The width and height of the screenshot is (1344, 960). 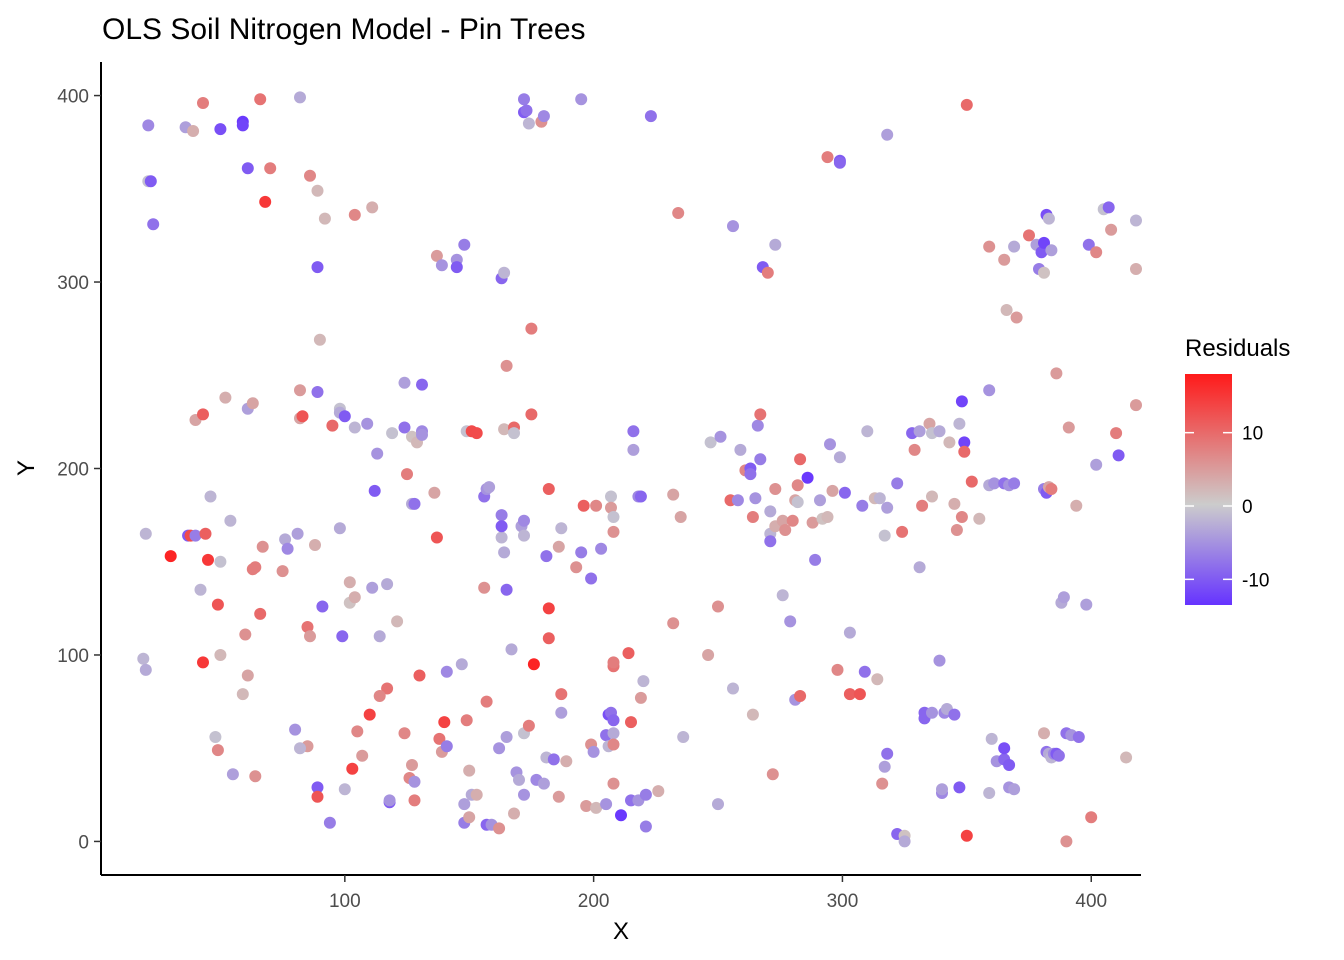 What do you see at coordinates (79, 470) in the screenshot?
I see `y-ticks: 0 100 200 300 400` at bounding box center [79, 470].